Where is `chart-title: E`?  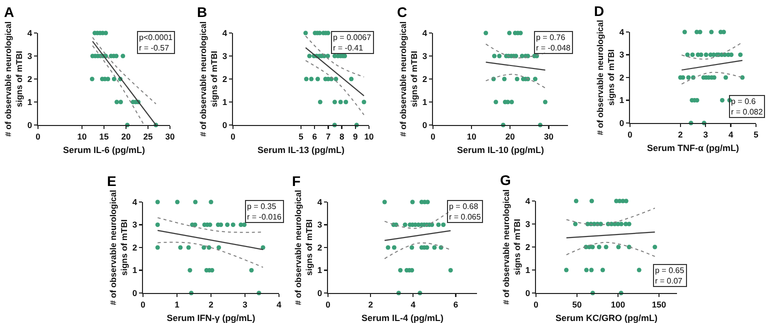 chart-title: E is located at coordinates (111, 180).